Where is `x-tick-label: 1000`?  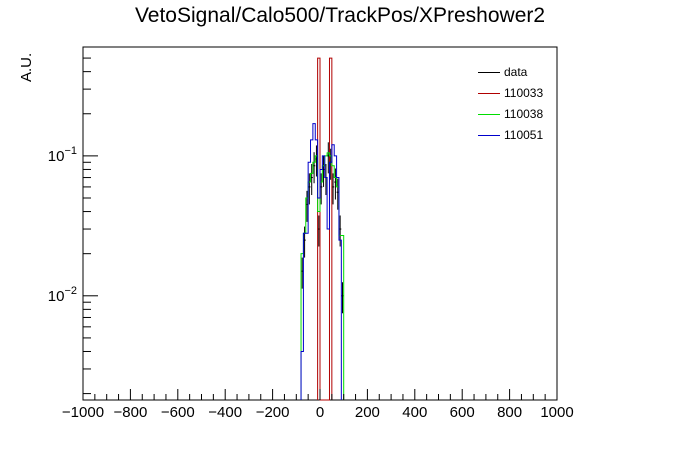 x-tick-label: 1000 is located at coordinates (556, 412).